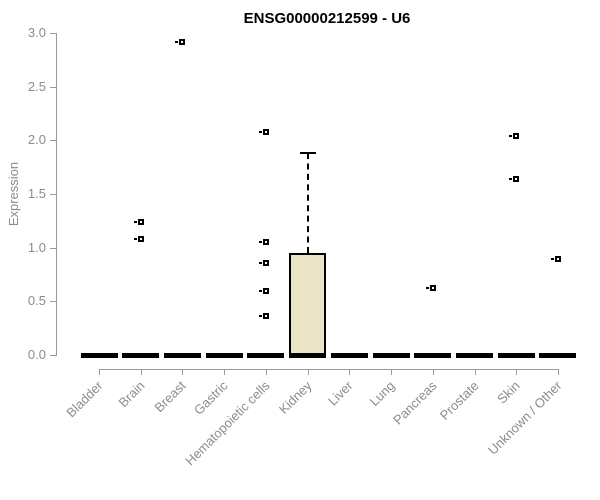  Describe the element at coordinates (36, 32) in the screenshot. I see `y-tick-label: 3.0` at that location.